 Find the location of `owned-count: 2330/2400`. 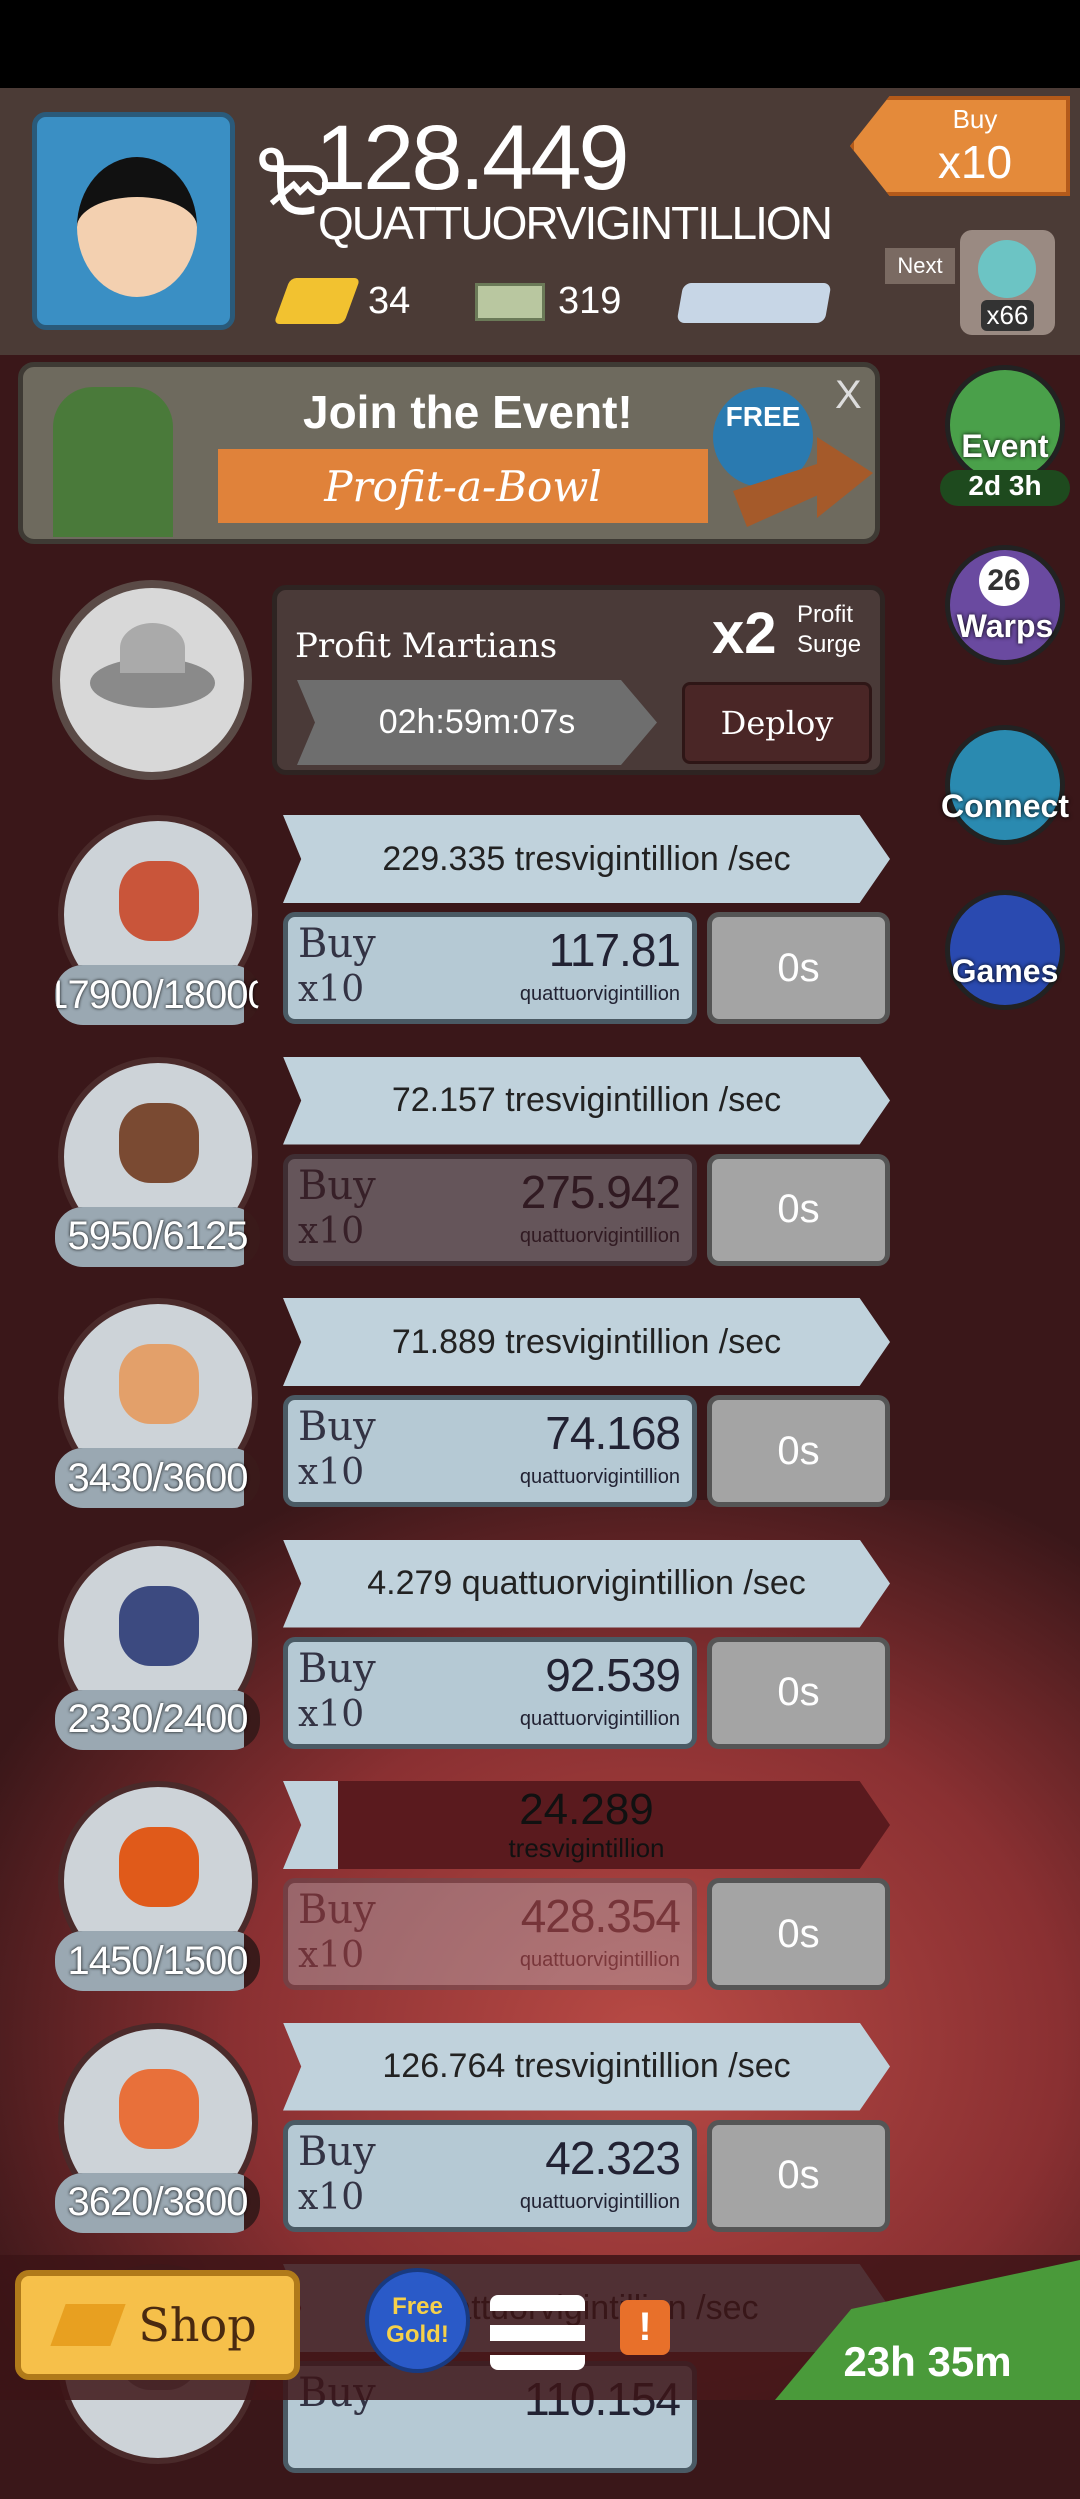

owned-count: 2330/2400 is located at coordinates (157, 1719).